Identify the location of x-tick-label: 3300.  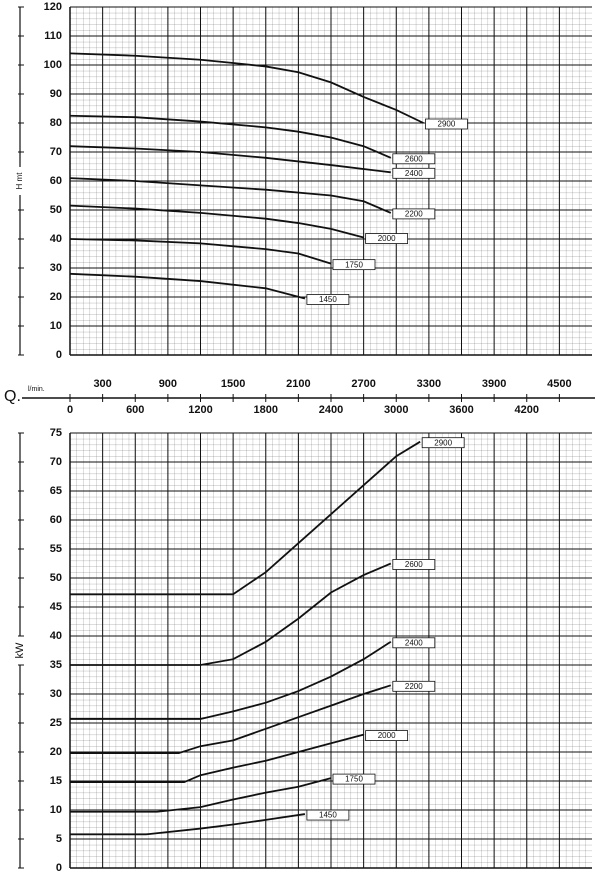
(429, 384).